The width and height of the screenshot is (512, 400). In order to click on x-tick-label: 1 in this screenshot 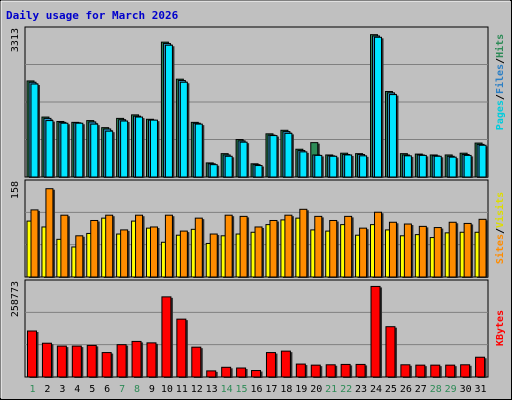, I will do `click(32, 389)`.